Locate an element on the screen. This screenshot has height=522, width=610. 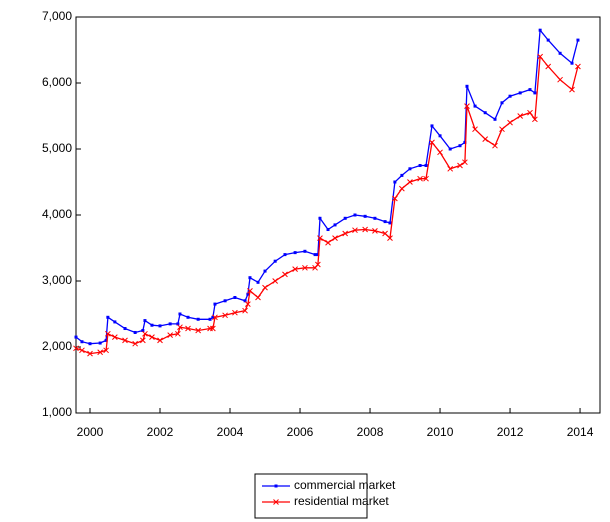
y-tick-label: 2,000 is located at coordinates (57, 346).